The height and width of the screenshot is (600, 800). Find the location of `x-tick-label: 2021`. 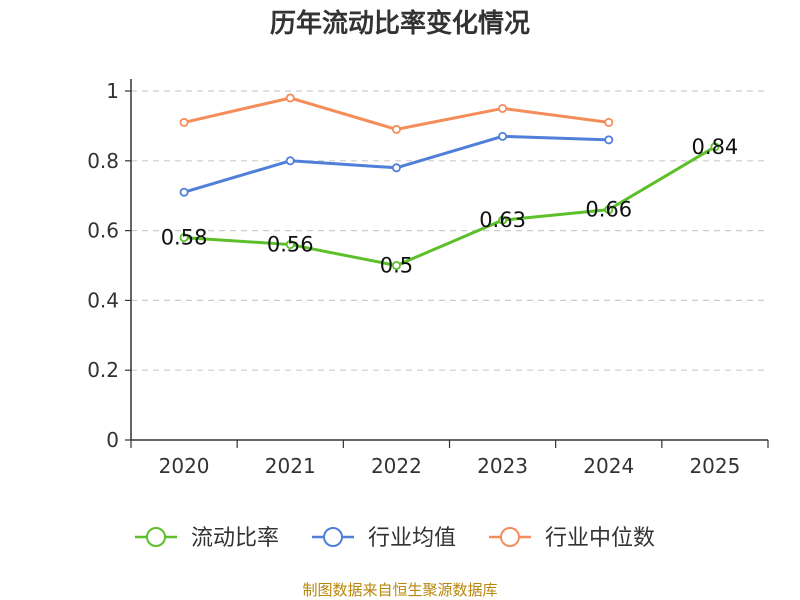

x-tick-label: 2021 is located at coordinates (290, 466).